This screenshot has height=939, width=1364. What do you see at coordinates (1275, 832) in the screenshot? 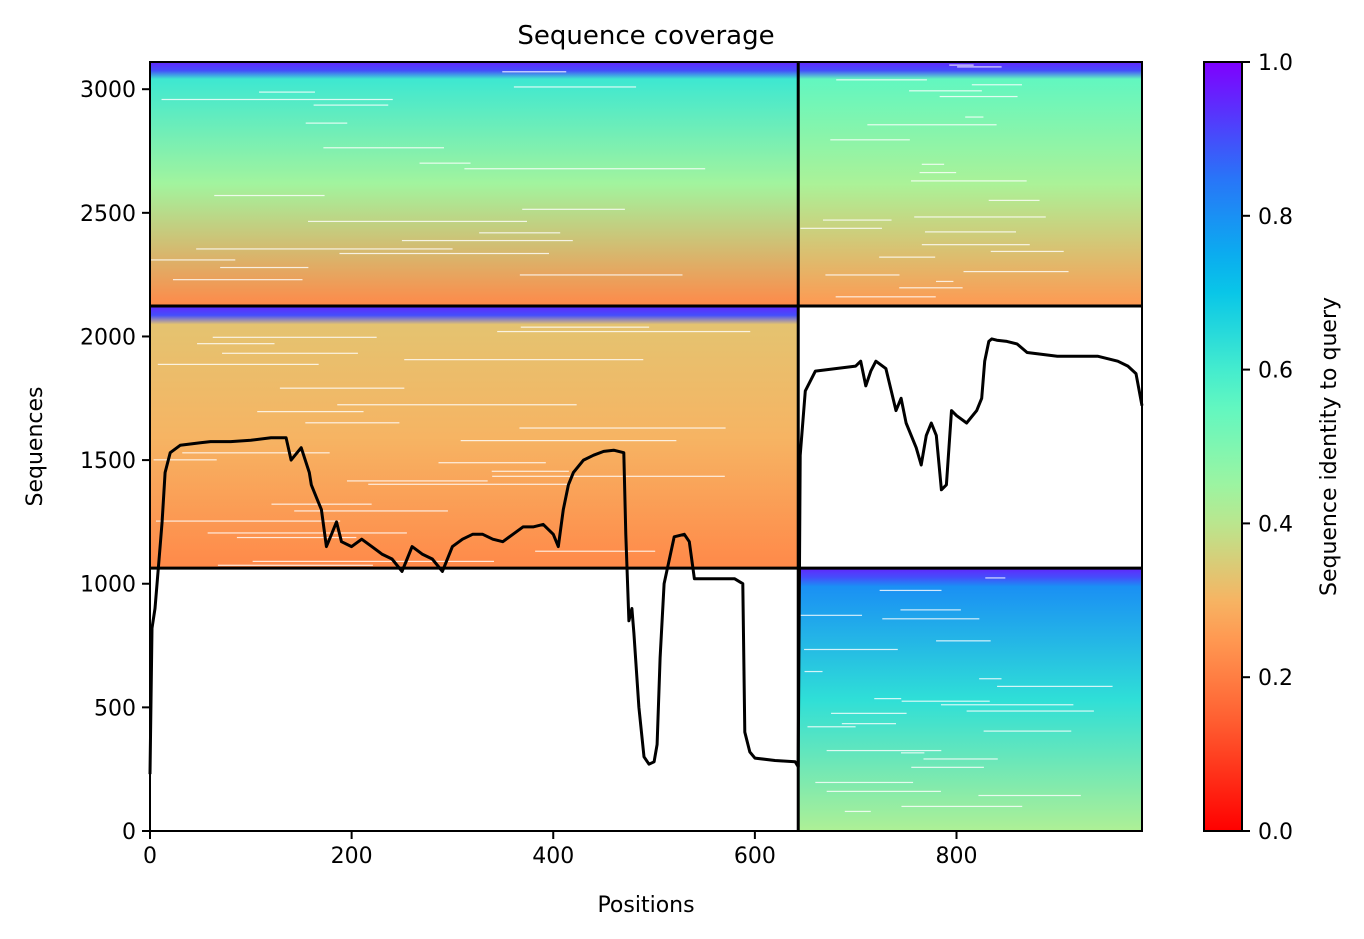
I see `colorbar-tick-label: 0.0` at bounding box center [1275, 832].